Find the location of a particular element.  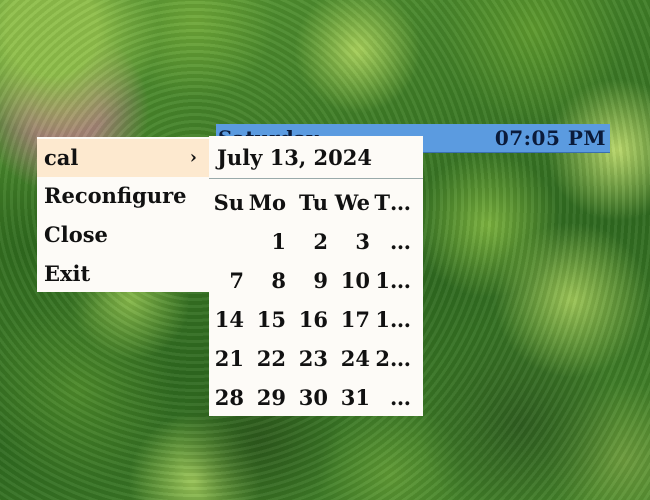

weekday-label: Tu is located at coordinates (313, 202).